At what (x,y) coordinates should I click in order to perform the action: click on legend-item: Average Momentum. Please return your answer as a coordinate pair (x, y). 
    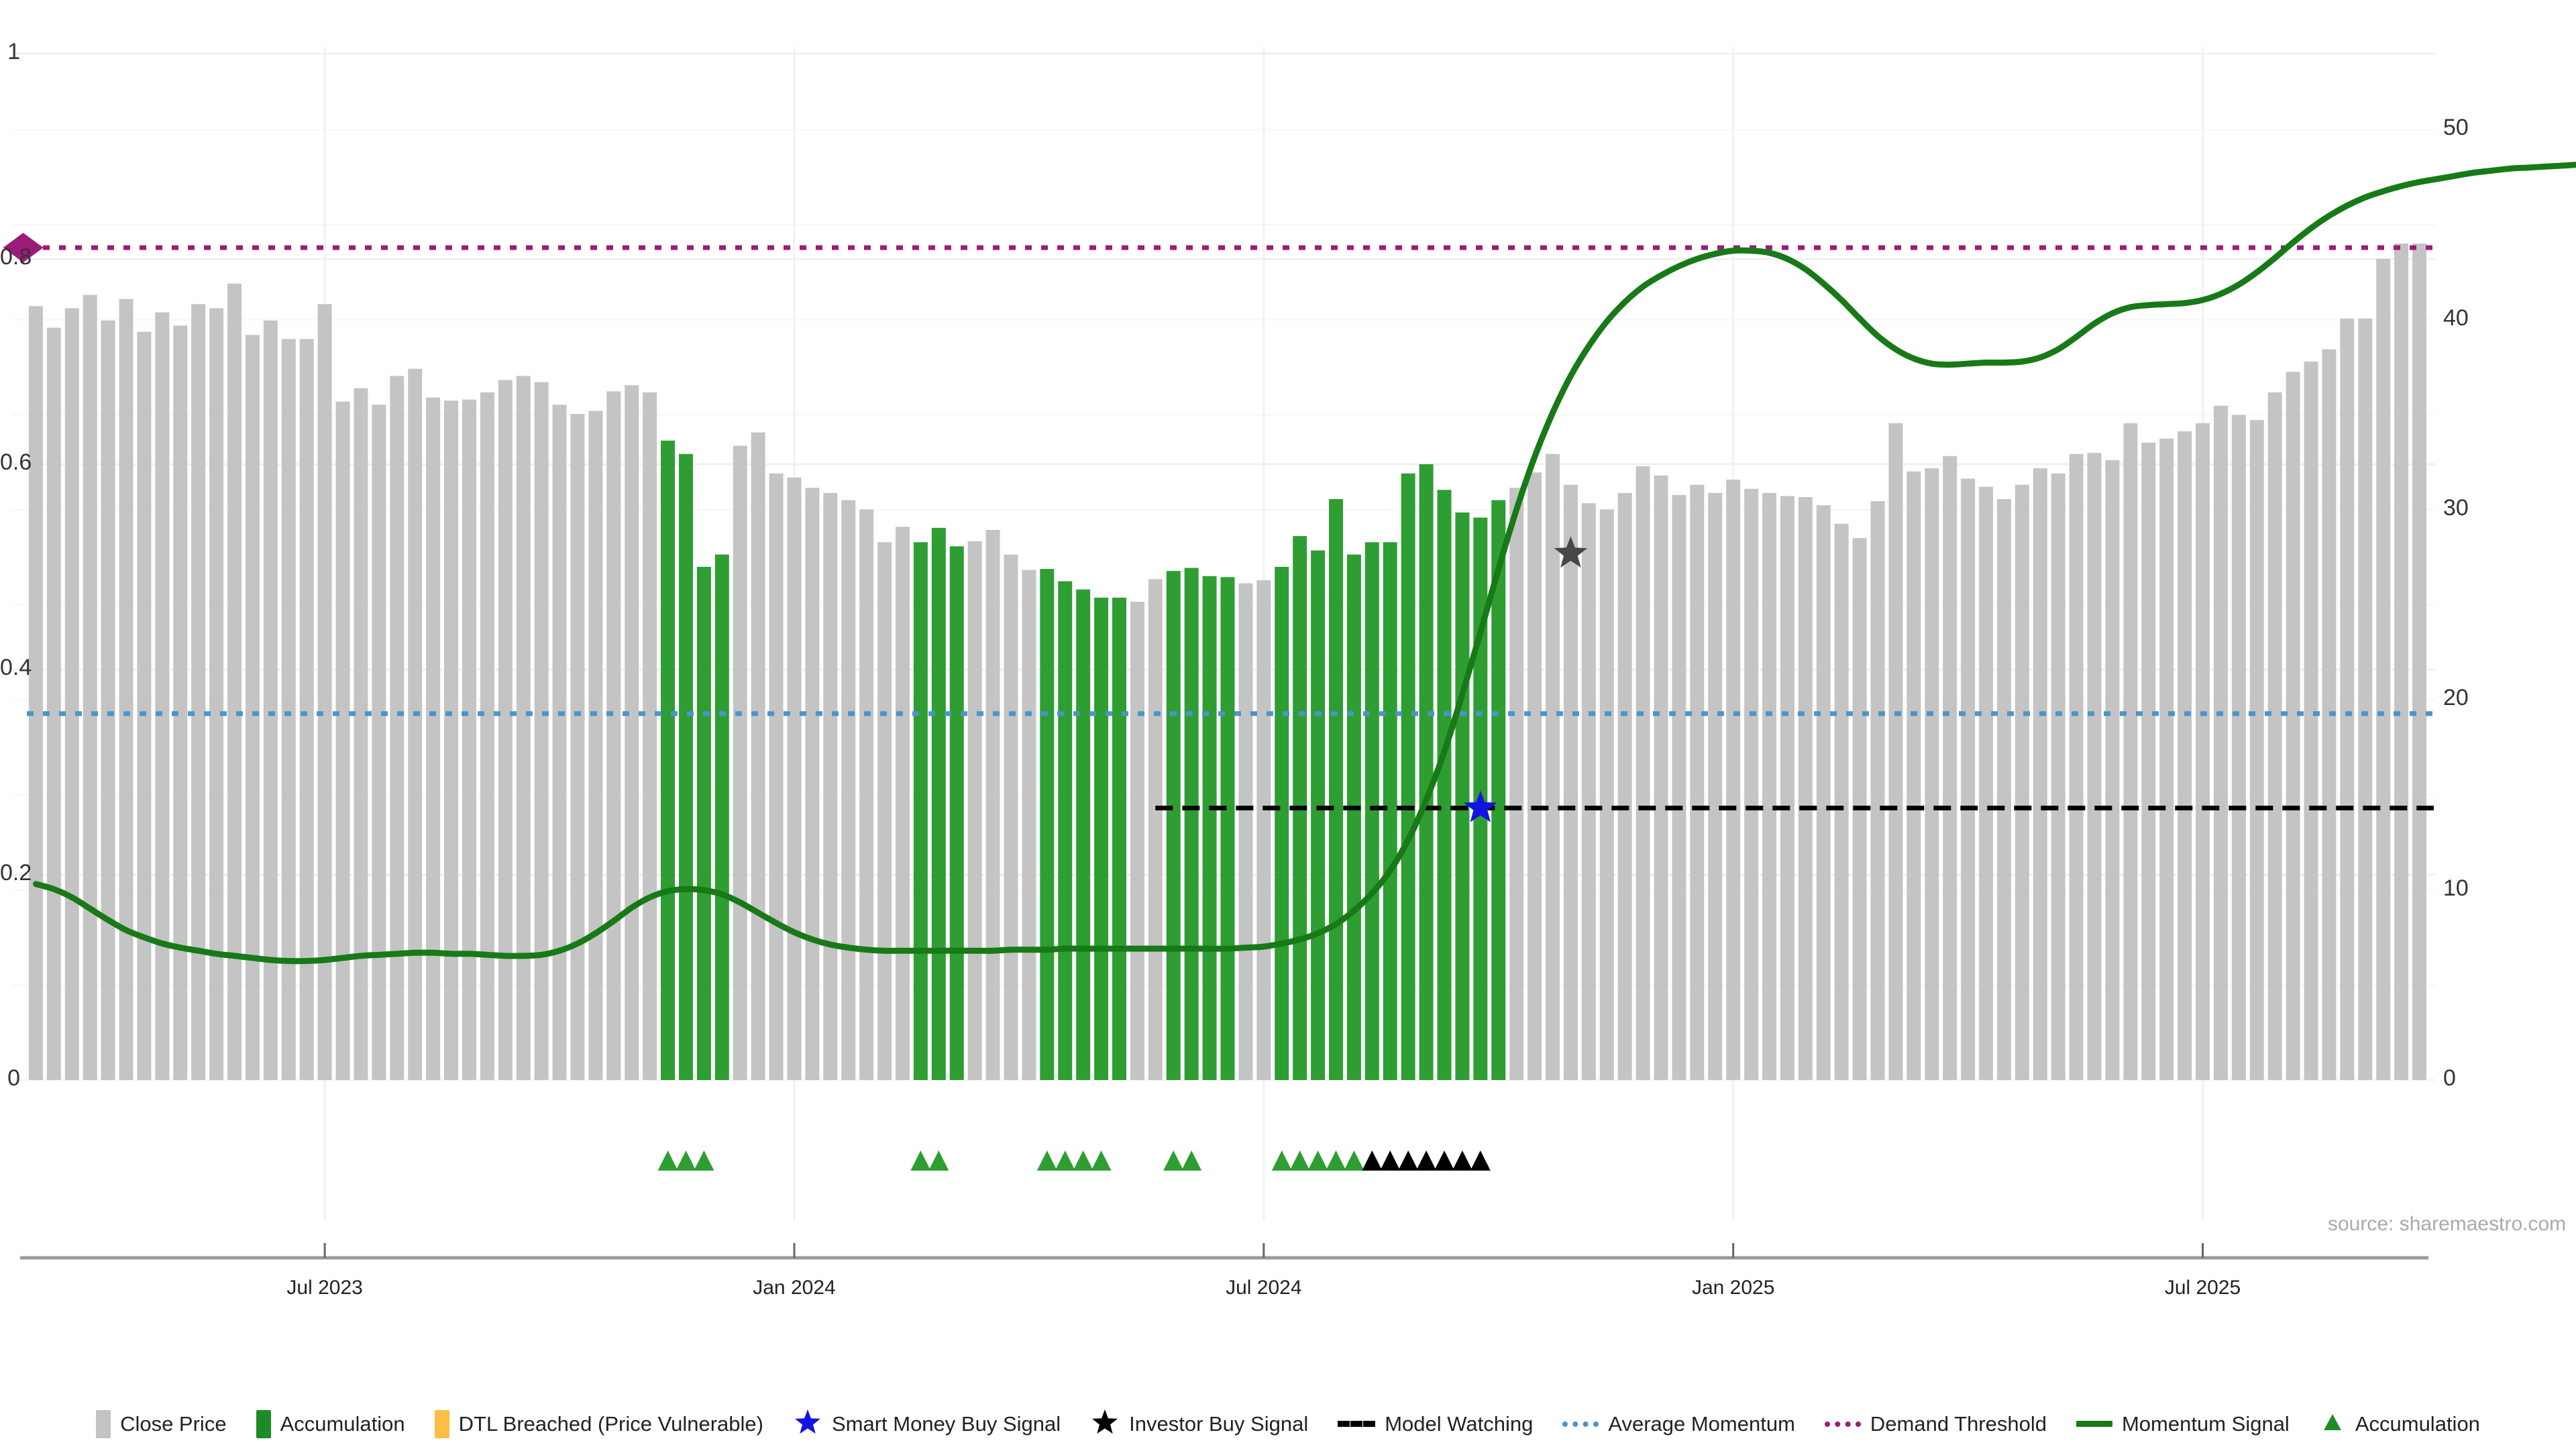
    Looking at the image, I should click on (1678, 1424).